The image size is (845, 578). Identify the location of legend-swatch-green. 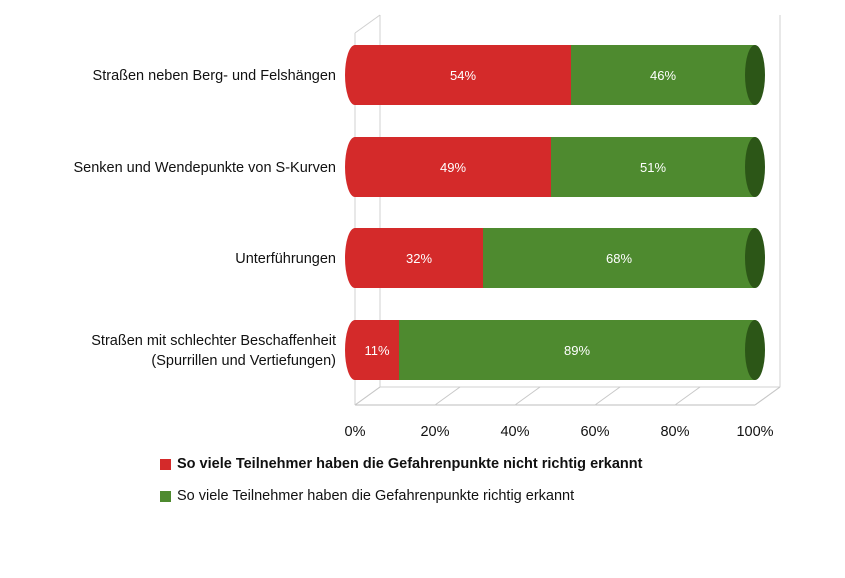
(165, 496).